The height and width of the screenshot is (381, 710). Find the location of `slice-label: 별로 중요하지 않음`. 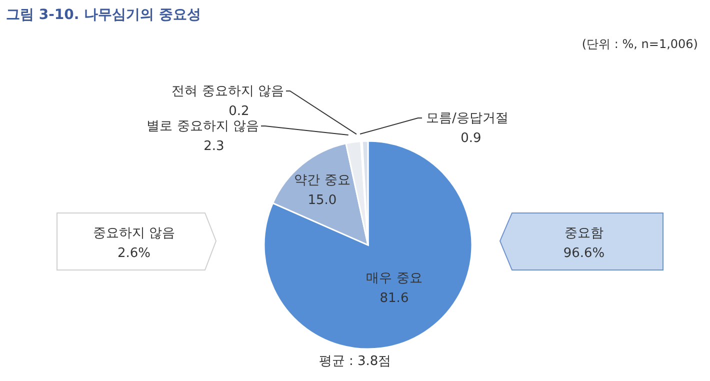

slice-label: 별로 중요하지 않음 is located at coordinates (202, 126).